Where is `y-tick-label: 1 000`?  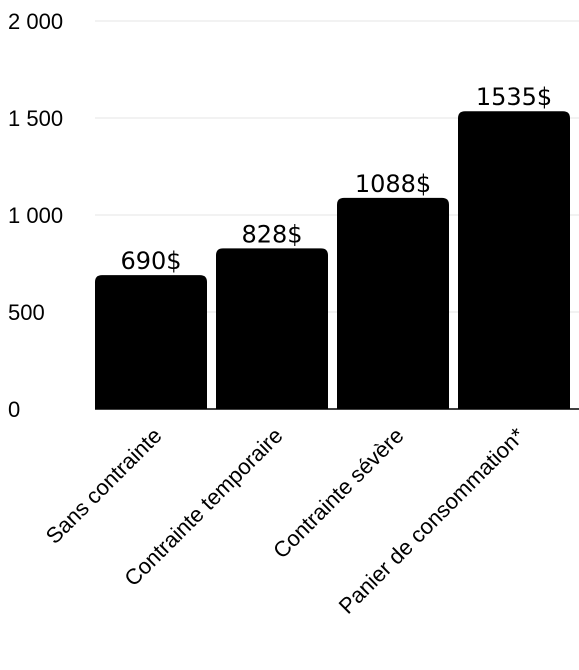
y-tick-label: 1 000 is located at coordinates (35, 215).